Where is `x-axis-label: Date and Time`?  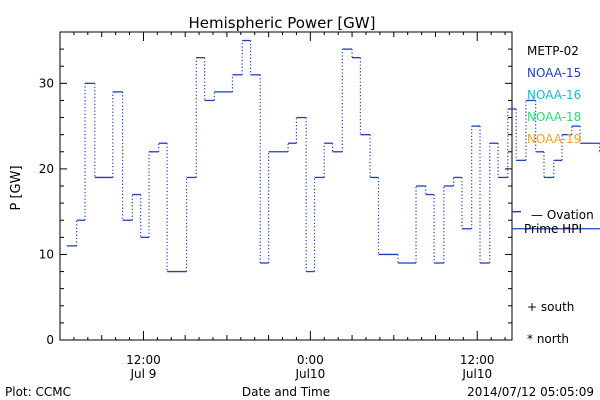 x-axis-label: Date and Time is located at coordinates (286, 392).